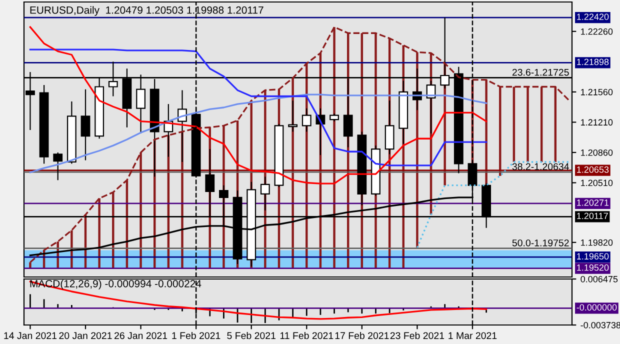  I want to click on annotation: 50.0-1.19752, so click(540, 242).